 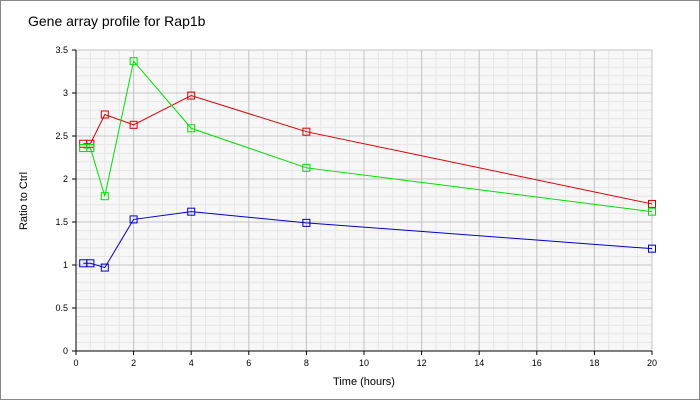 What do you see at coordinates (65, 265) in the screenshot?
I see `y-tick-label: 1` at bounding box center [65, 265].